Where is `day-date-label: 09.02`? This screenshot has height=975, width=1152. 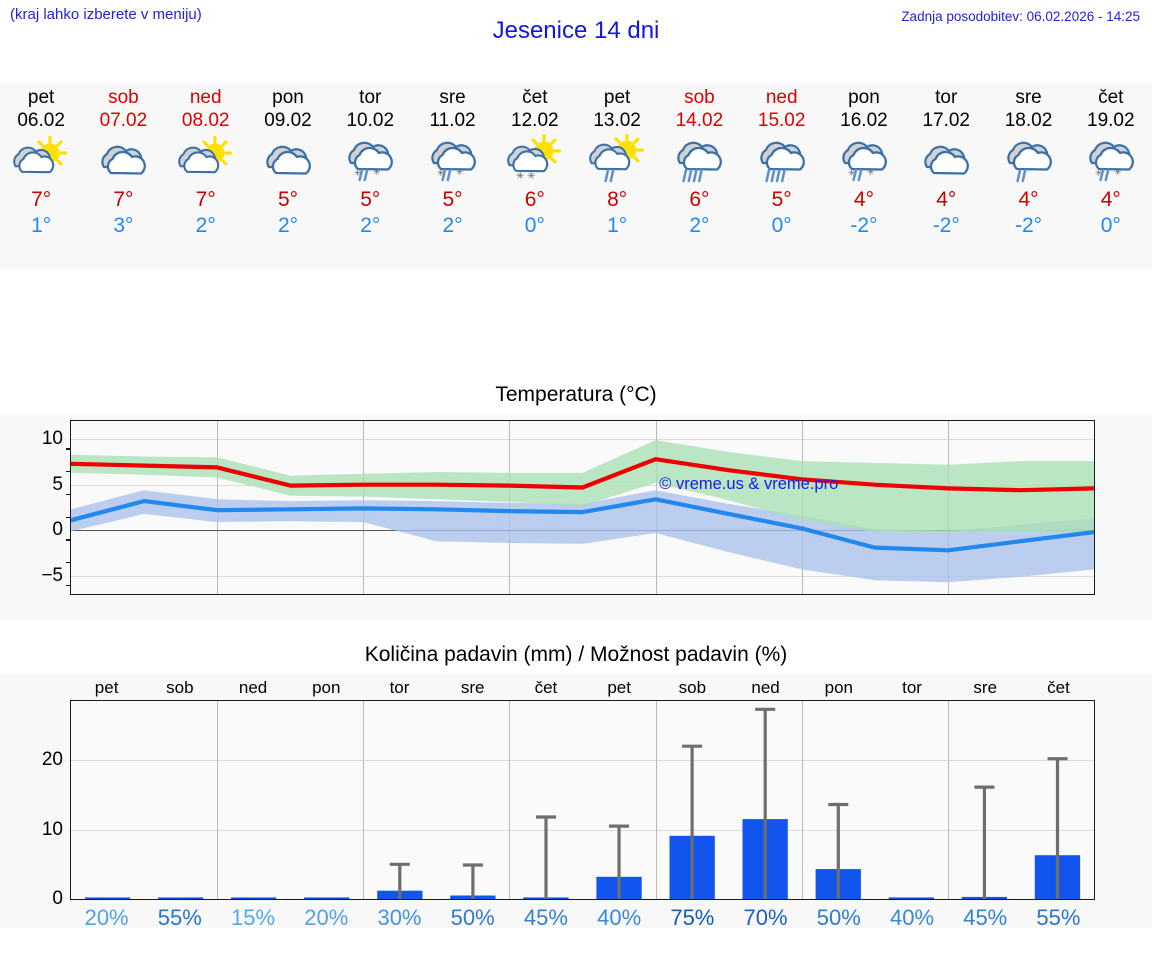 day-date-label: 09.02 is located at coordinates (288, 120).